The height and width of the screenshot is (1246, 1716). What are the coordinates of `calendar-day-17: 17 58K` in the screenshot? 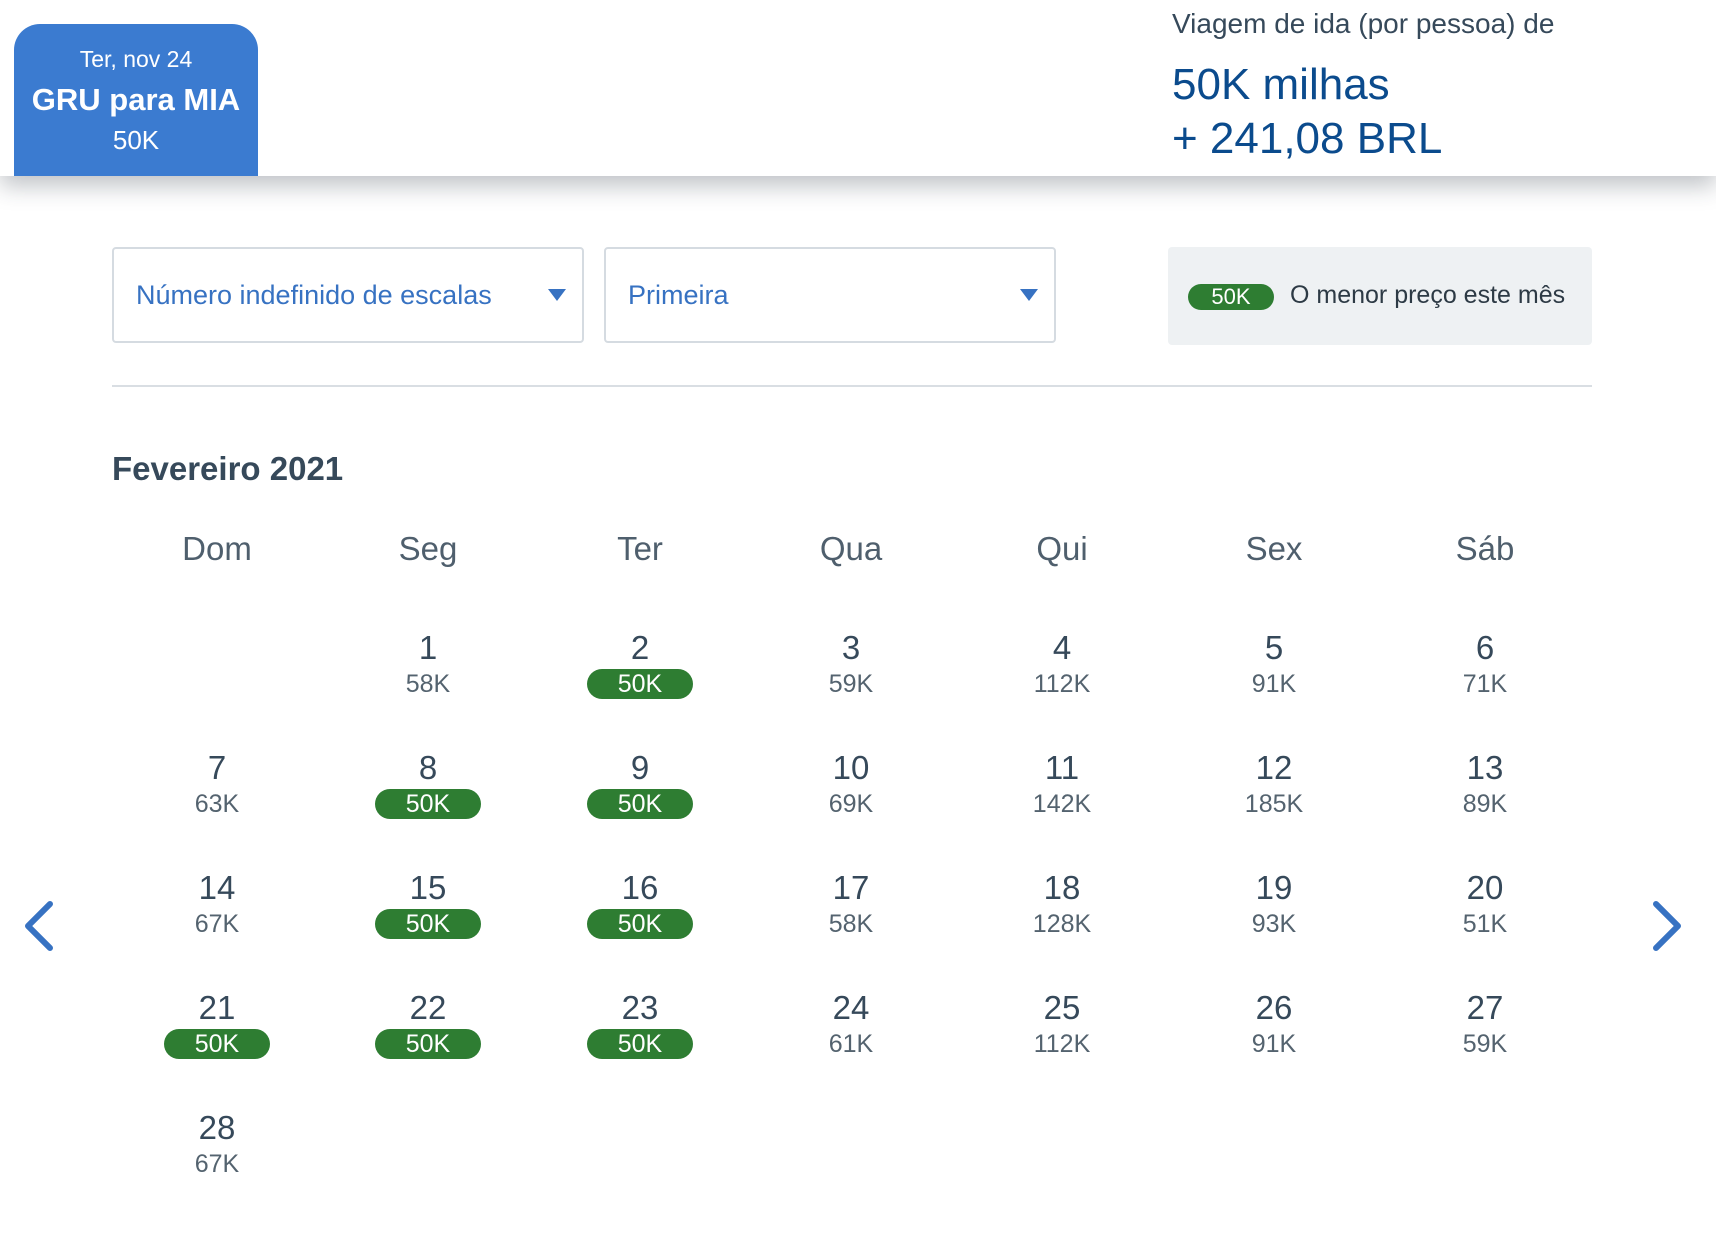 It's located at (851, 913).